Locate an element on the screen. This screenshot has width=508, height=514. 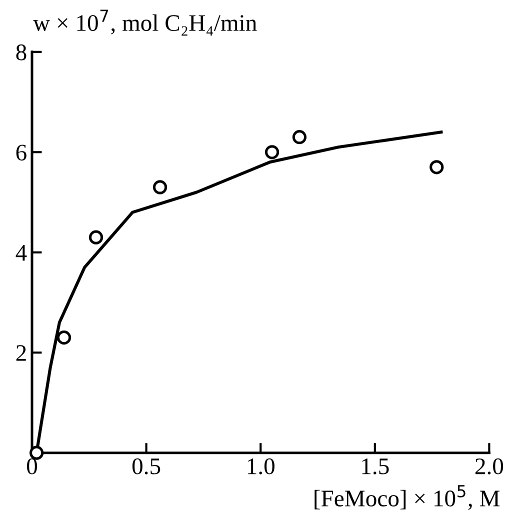
x-tick-label: 1.5 is located at coordinates (375, 466).